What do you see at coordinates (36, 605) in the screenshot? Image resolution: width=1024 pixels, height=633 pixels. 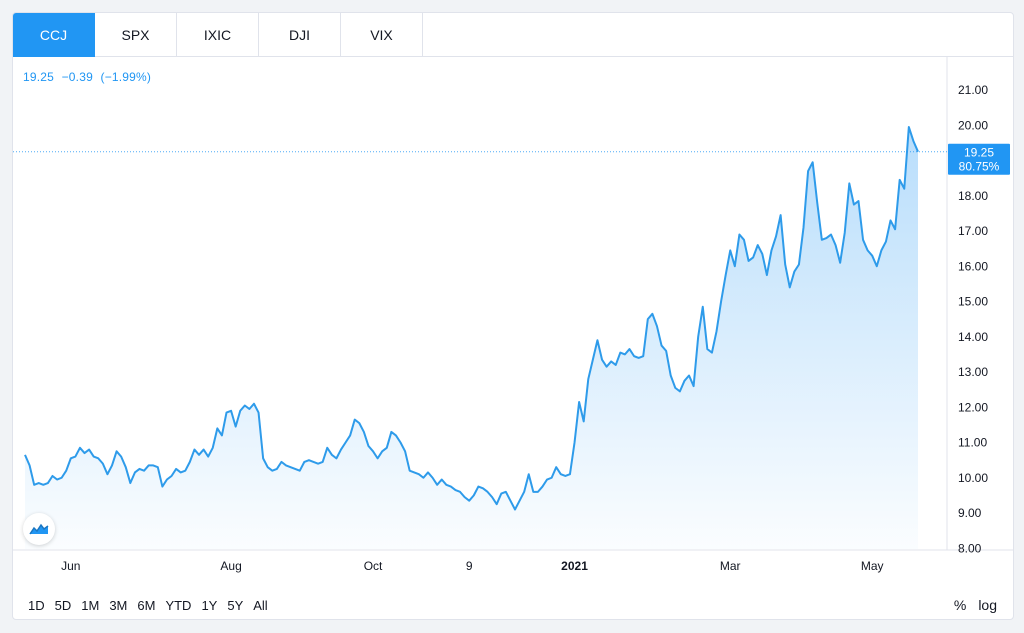 I see `range-button-1d: 1D` at bounding box center [36, 605].